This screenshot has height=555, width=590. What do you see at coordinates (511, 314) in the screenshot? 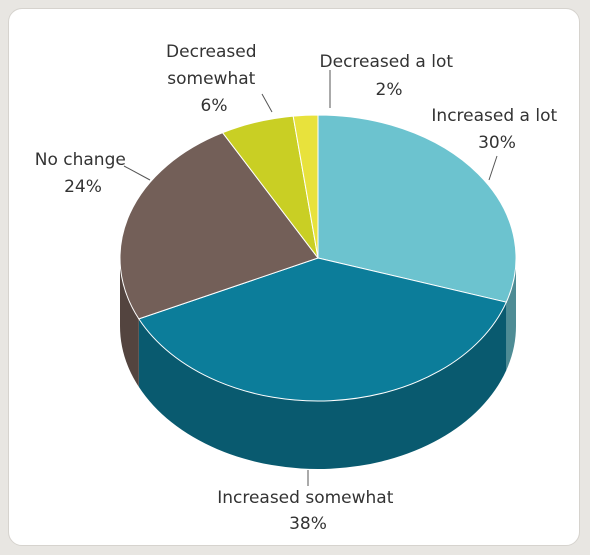
I see `pie-side-increased-a-lot` at bounding box center [511, 314].